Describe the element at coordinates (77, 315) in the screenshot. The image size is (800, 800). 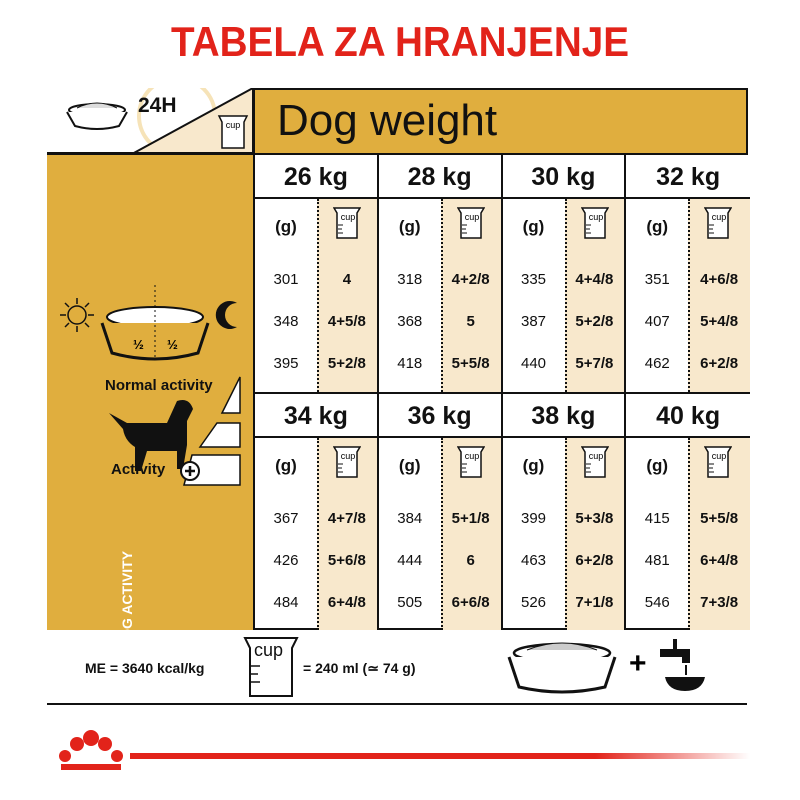
I see `sun-icon` at that location.